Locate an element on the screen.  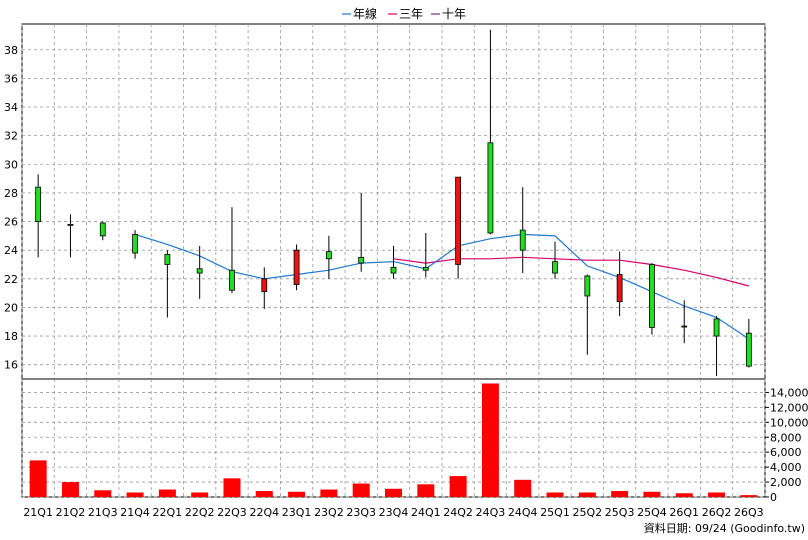
volume-tick-label: 0 is located at coordinates (773, 497).